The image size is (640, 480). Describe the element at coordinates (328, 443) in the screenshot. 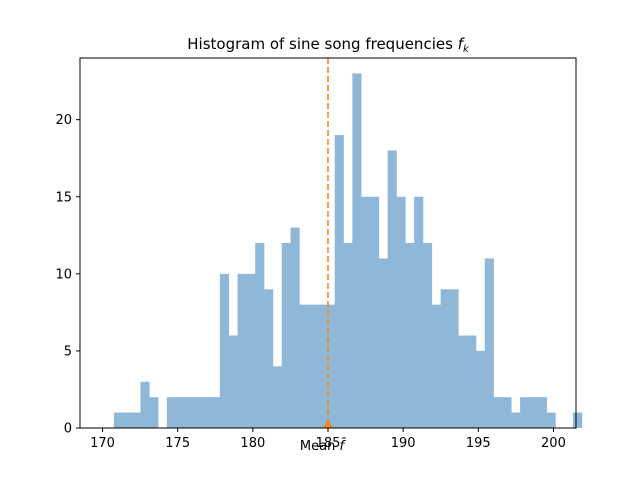

I see `x-tick-label: 185` at that location.